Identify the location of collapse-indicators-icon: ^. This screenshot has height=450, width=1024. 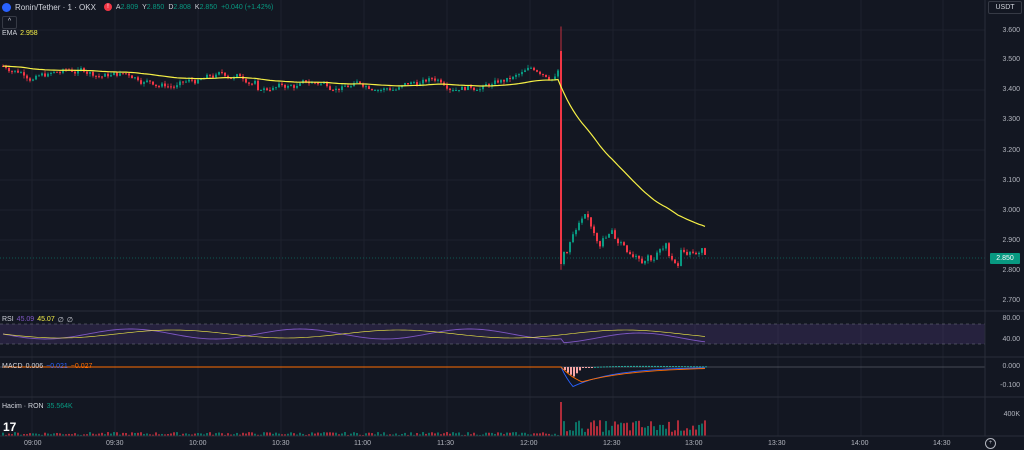
(9, 22).